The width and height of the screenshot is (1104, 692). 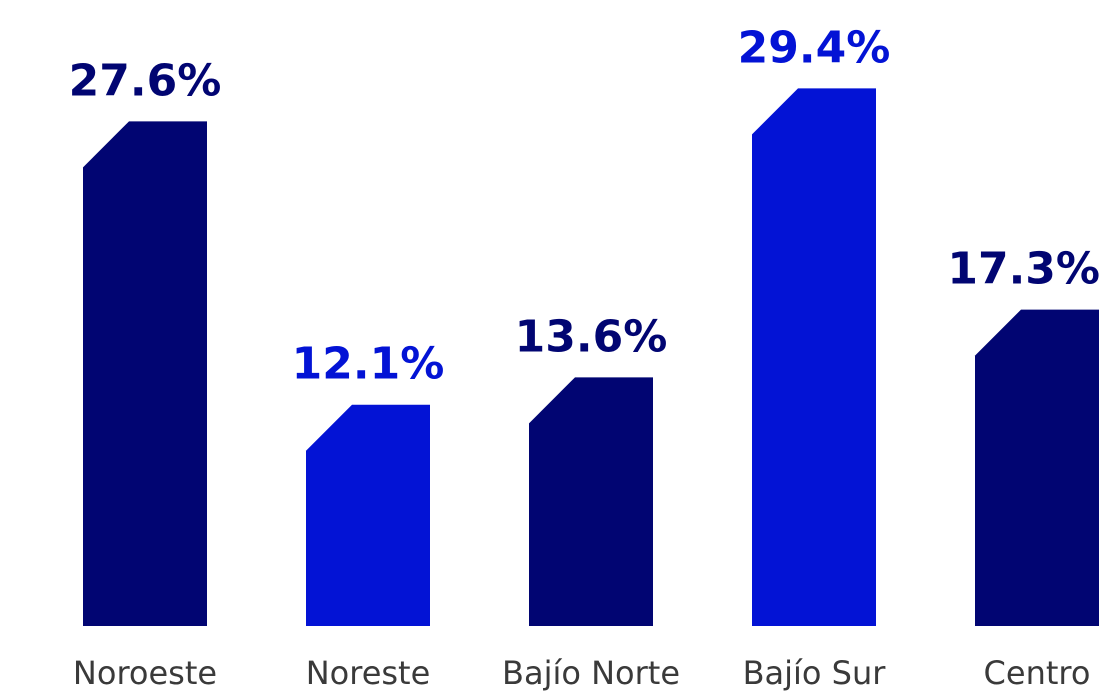 I want to click on x-tick-label: Bajío Norte, so click(x=591, y=673).